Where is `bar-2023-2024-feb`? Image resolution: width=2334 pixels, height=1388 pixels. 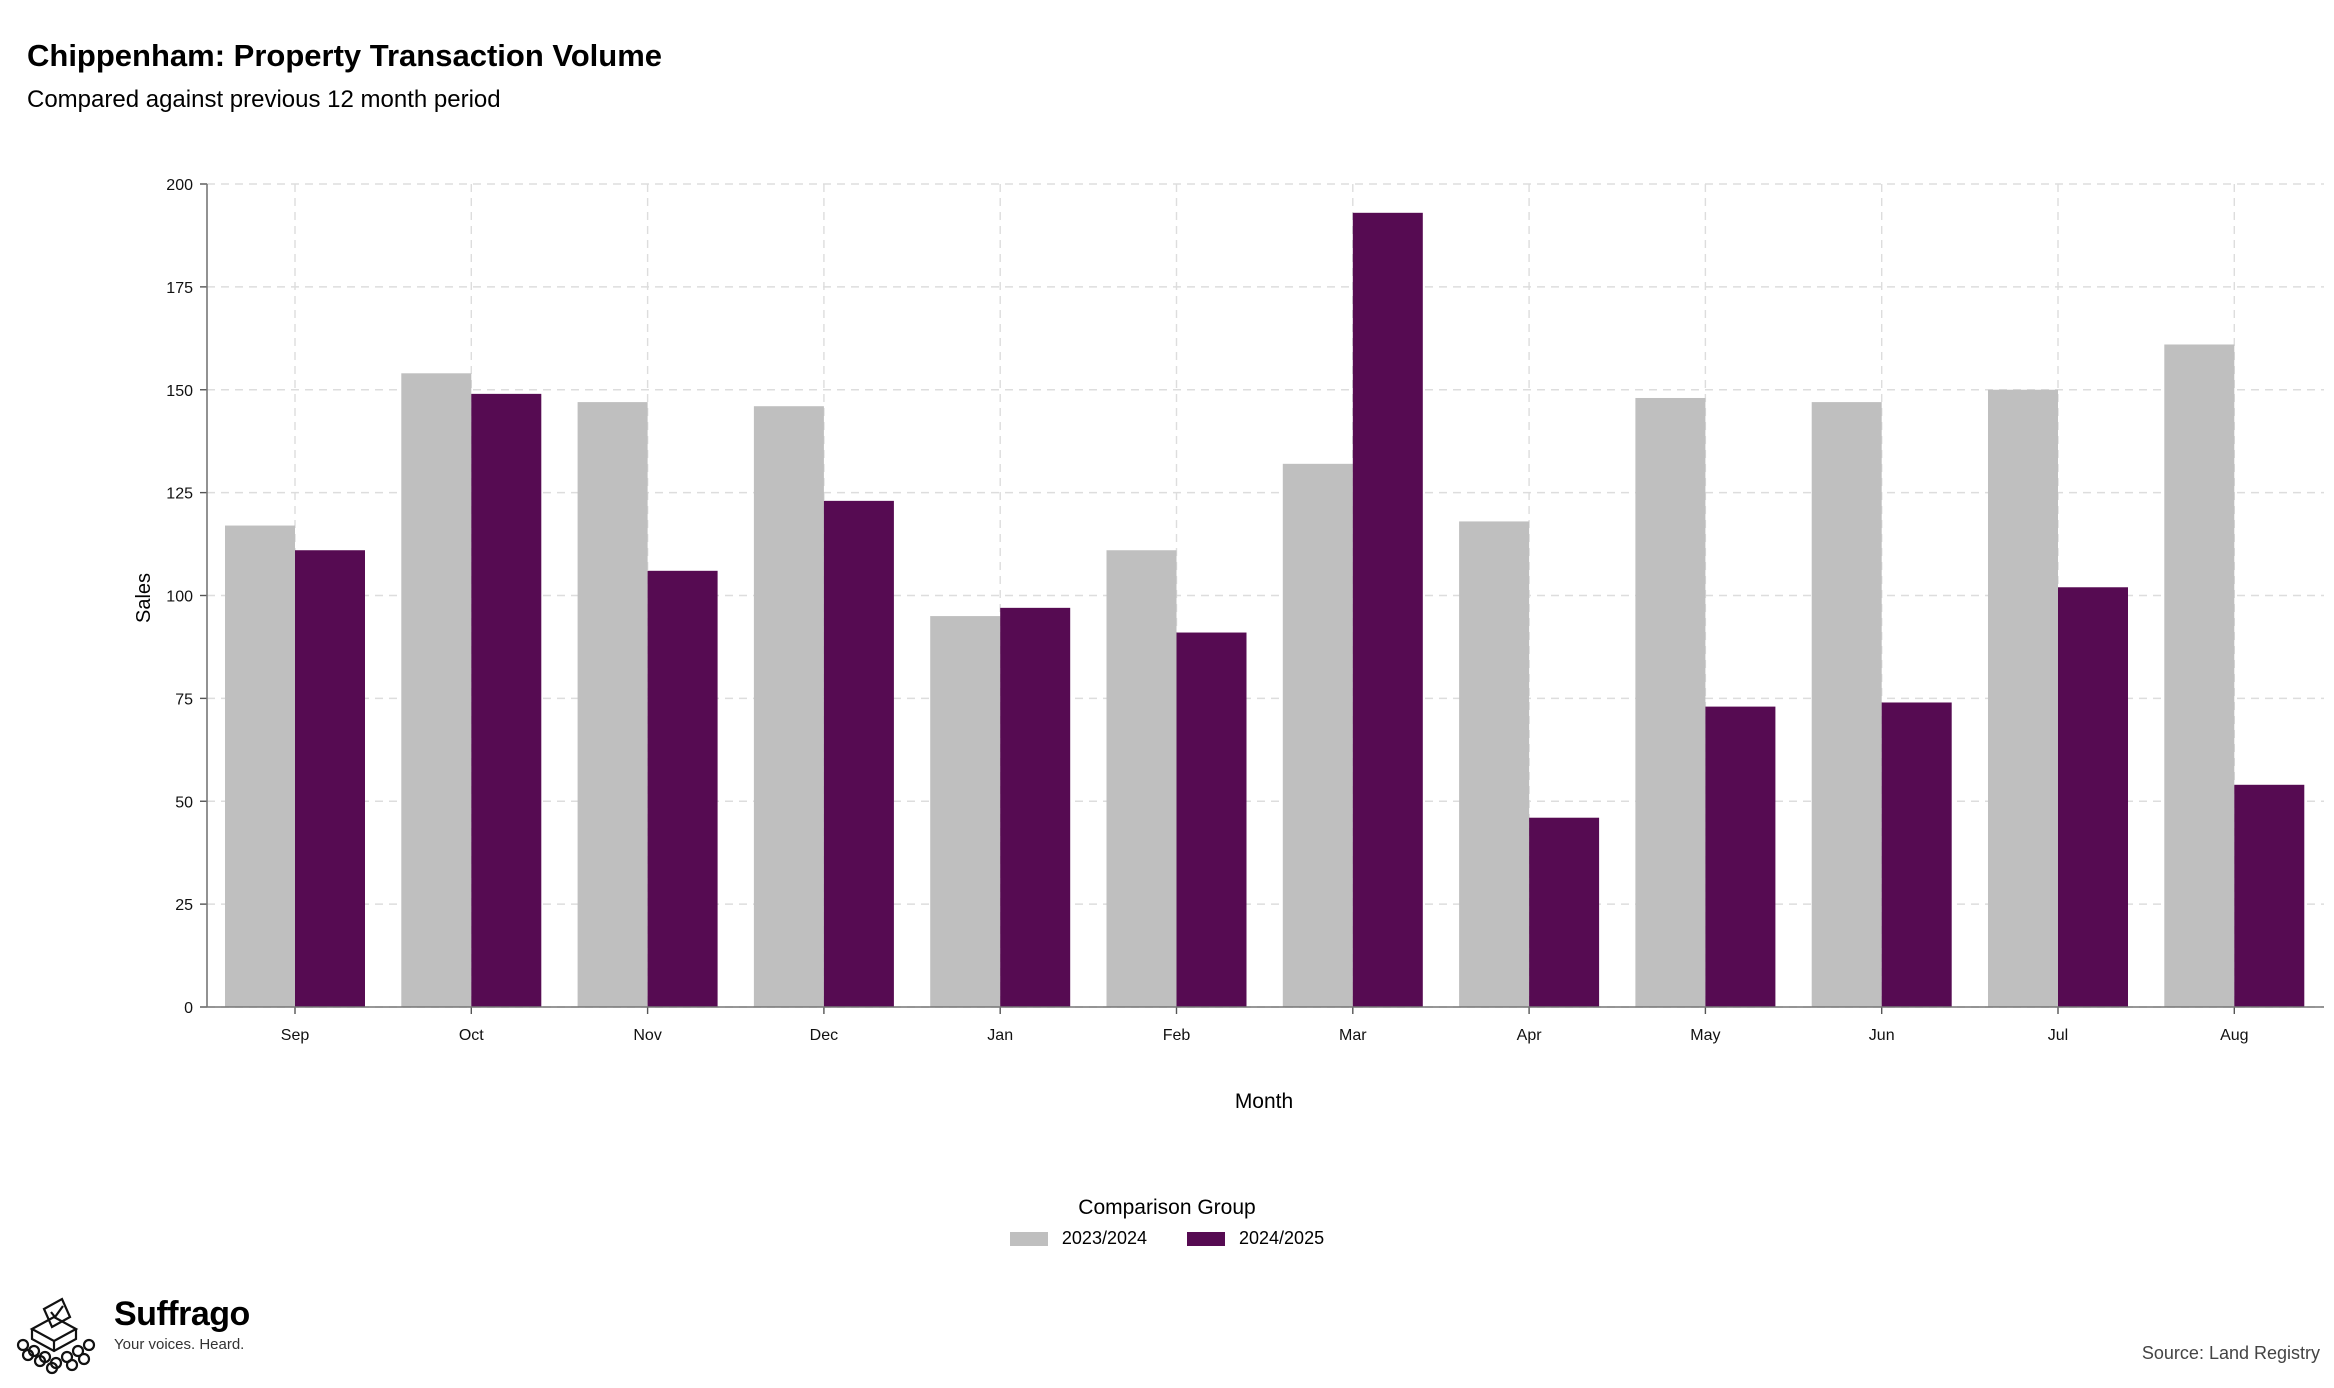 bar-2023-2024-feb is located at coordinates (1141, 778).